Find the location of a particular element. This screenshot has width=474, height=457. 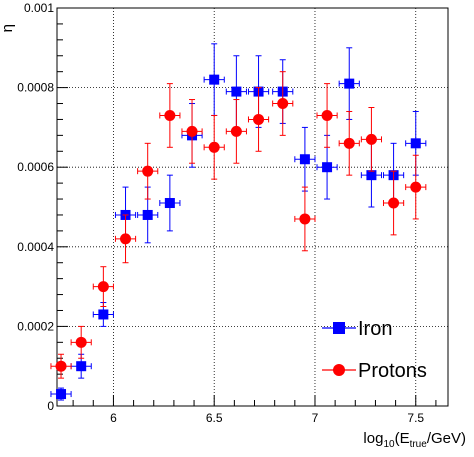

legend-square-marker is located at coordinates (339, 328).